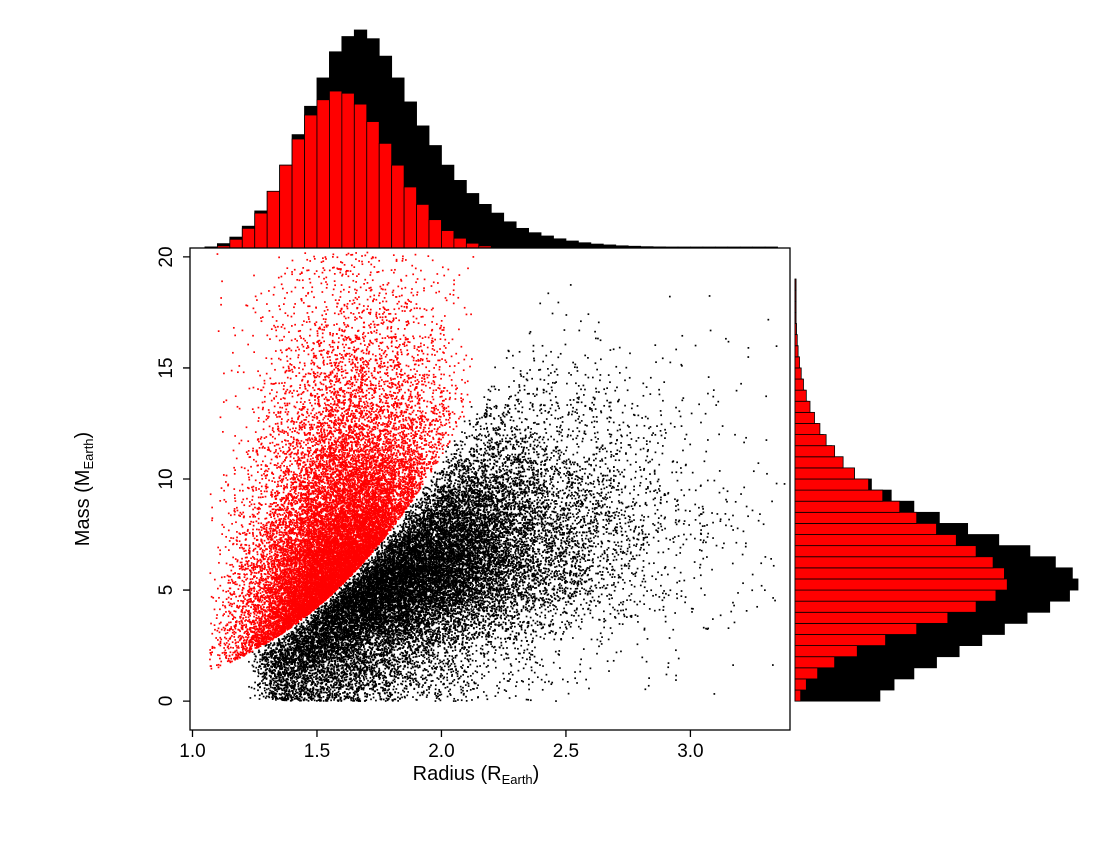  What do you see at coordinates (83, 508) in the screenshot?
I see `y-axis-label-text: Mass (M` at bounding box center [83, 508].